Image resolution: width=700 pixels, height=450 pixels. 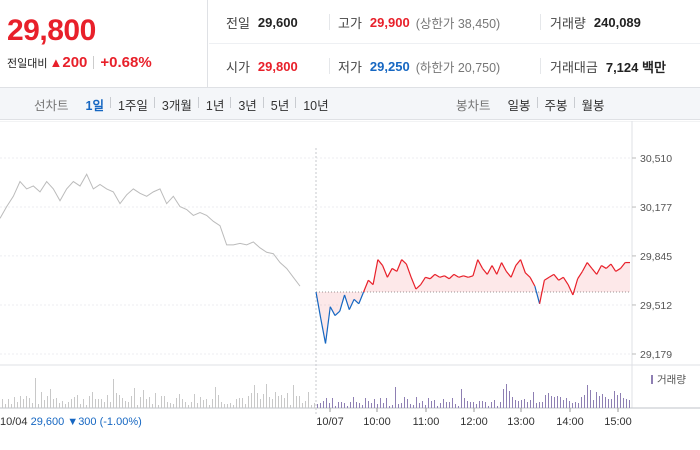 What do you see at coordinates (656, 355) in the screenshot?
I see `y-tick-label: 29,179` at bounding box center [656, 355].